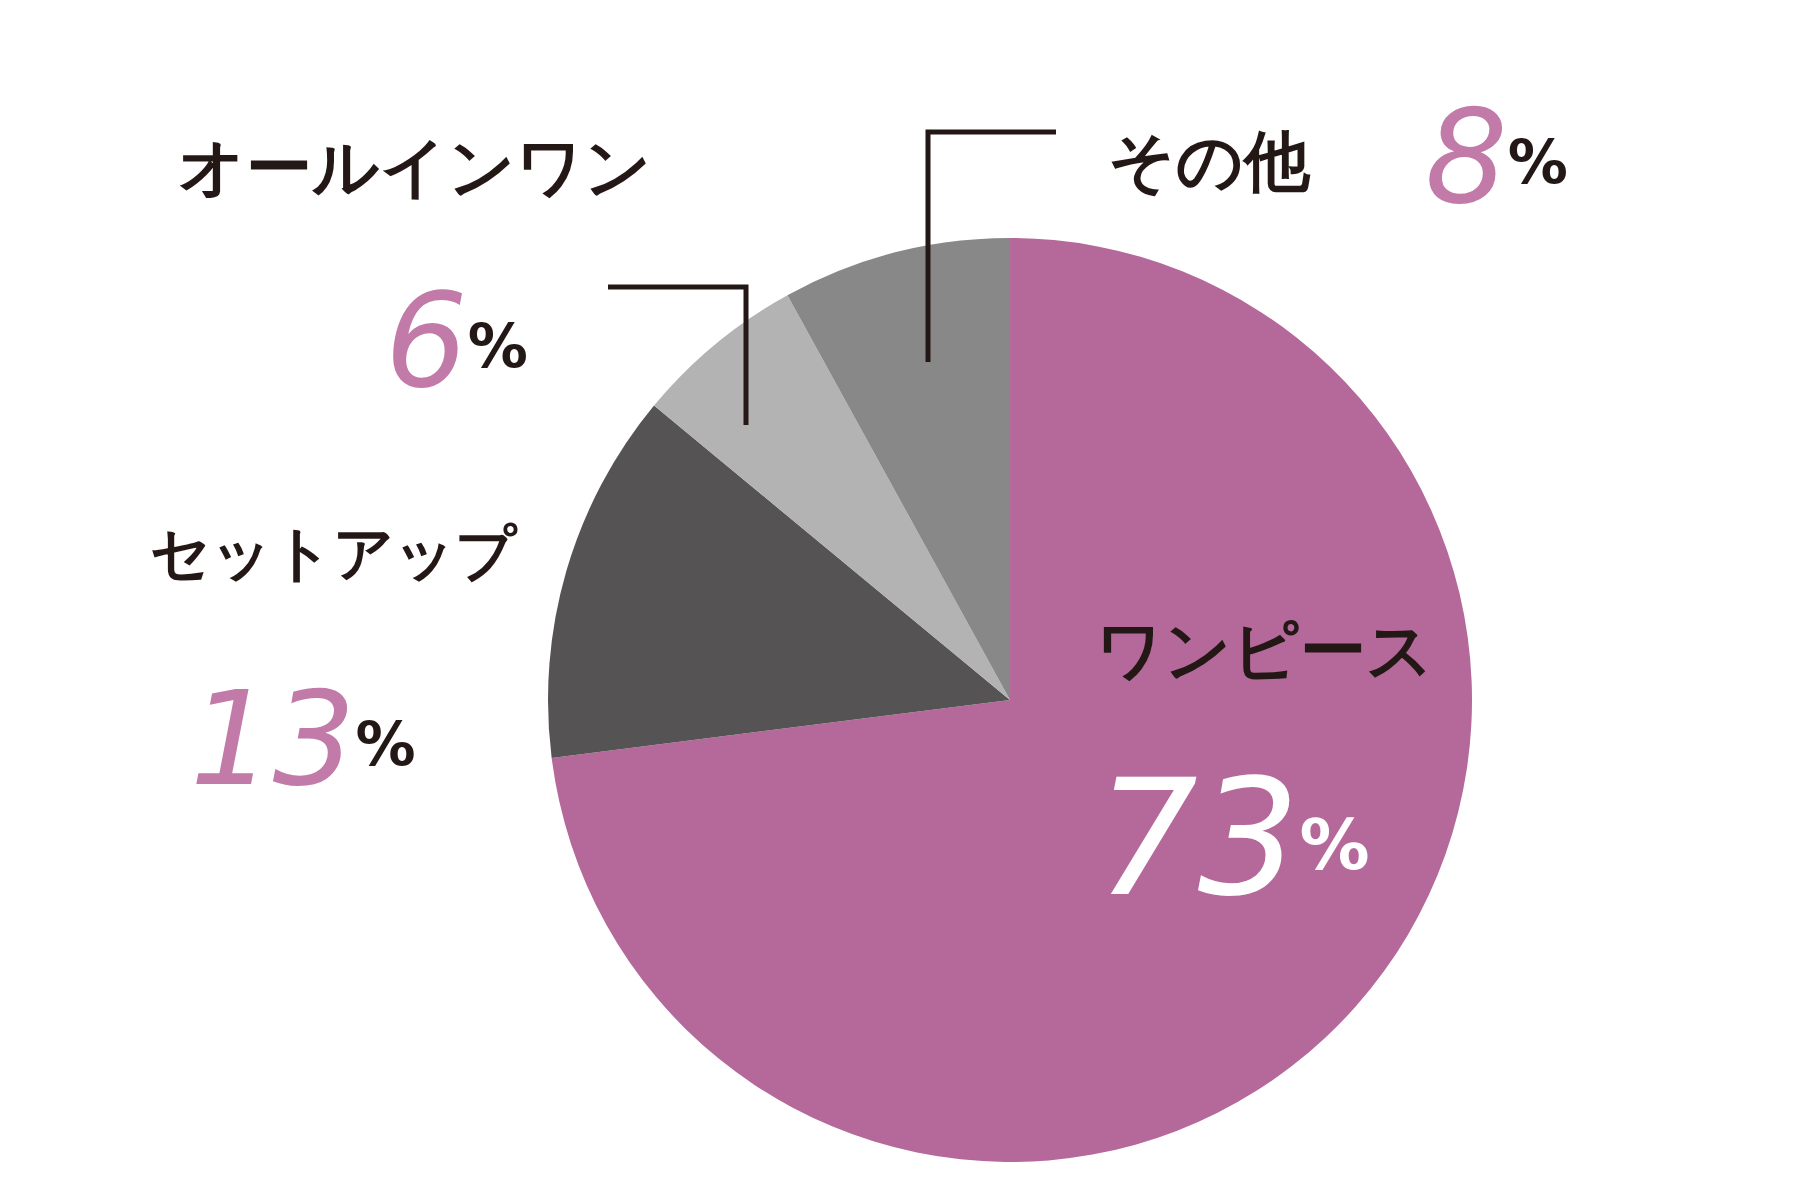  Describe the element at coordinates (1209, 162) in the screenshot. I see `slice-label: その他` at that location.